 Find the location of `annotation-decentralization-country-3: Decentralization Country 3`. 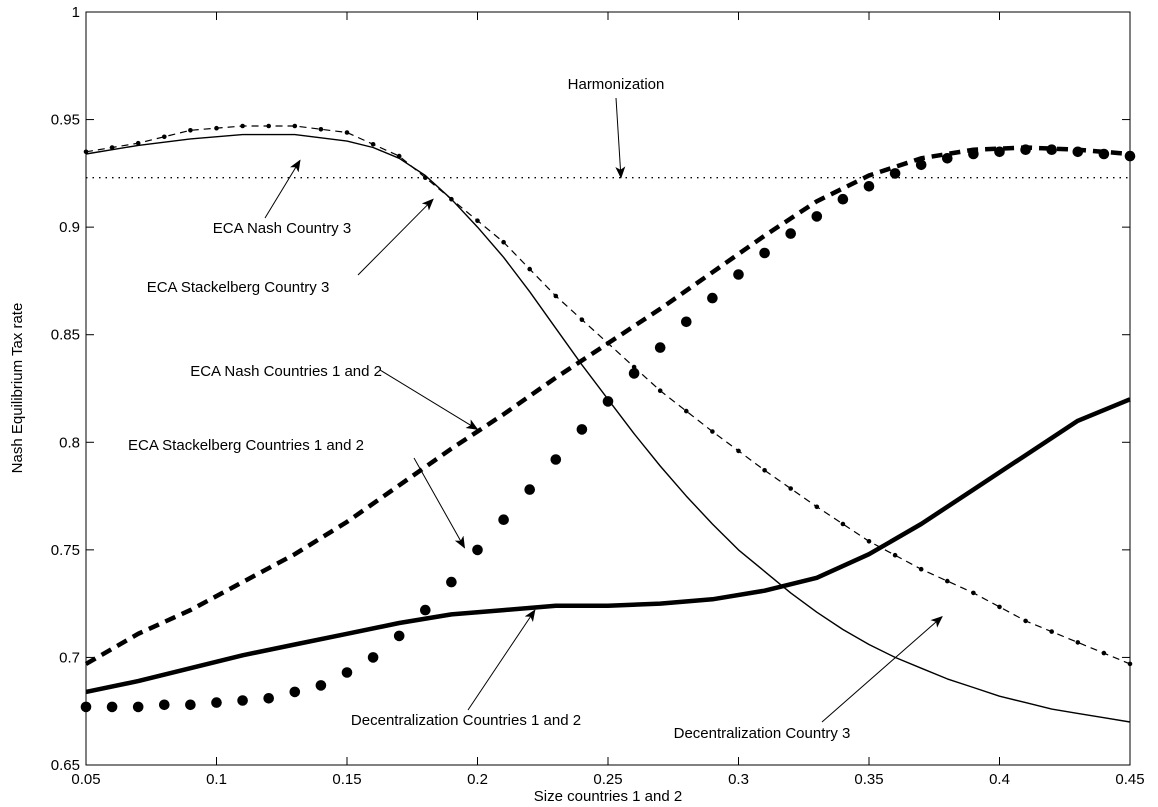

annotation-decentralization-country-3: Decentralization Country 3 is located at coordinates (808, 678).